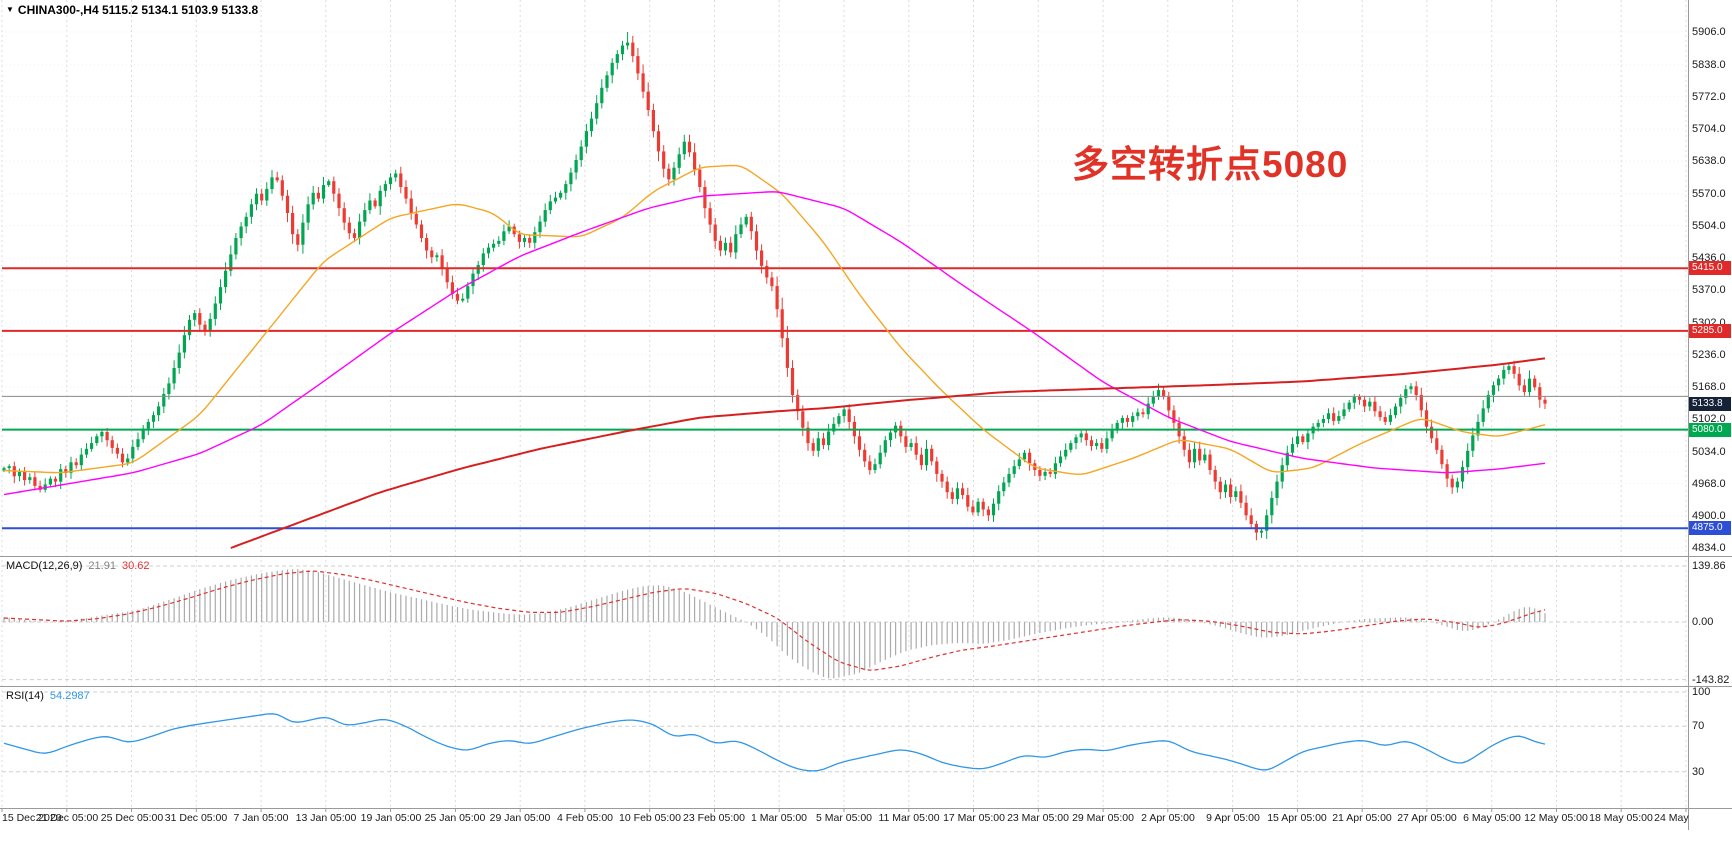  Describe the element at coordinates (1297, 818) in the screenshot. I see `date-axis-label: 15 Apr 05:00` at that location.